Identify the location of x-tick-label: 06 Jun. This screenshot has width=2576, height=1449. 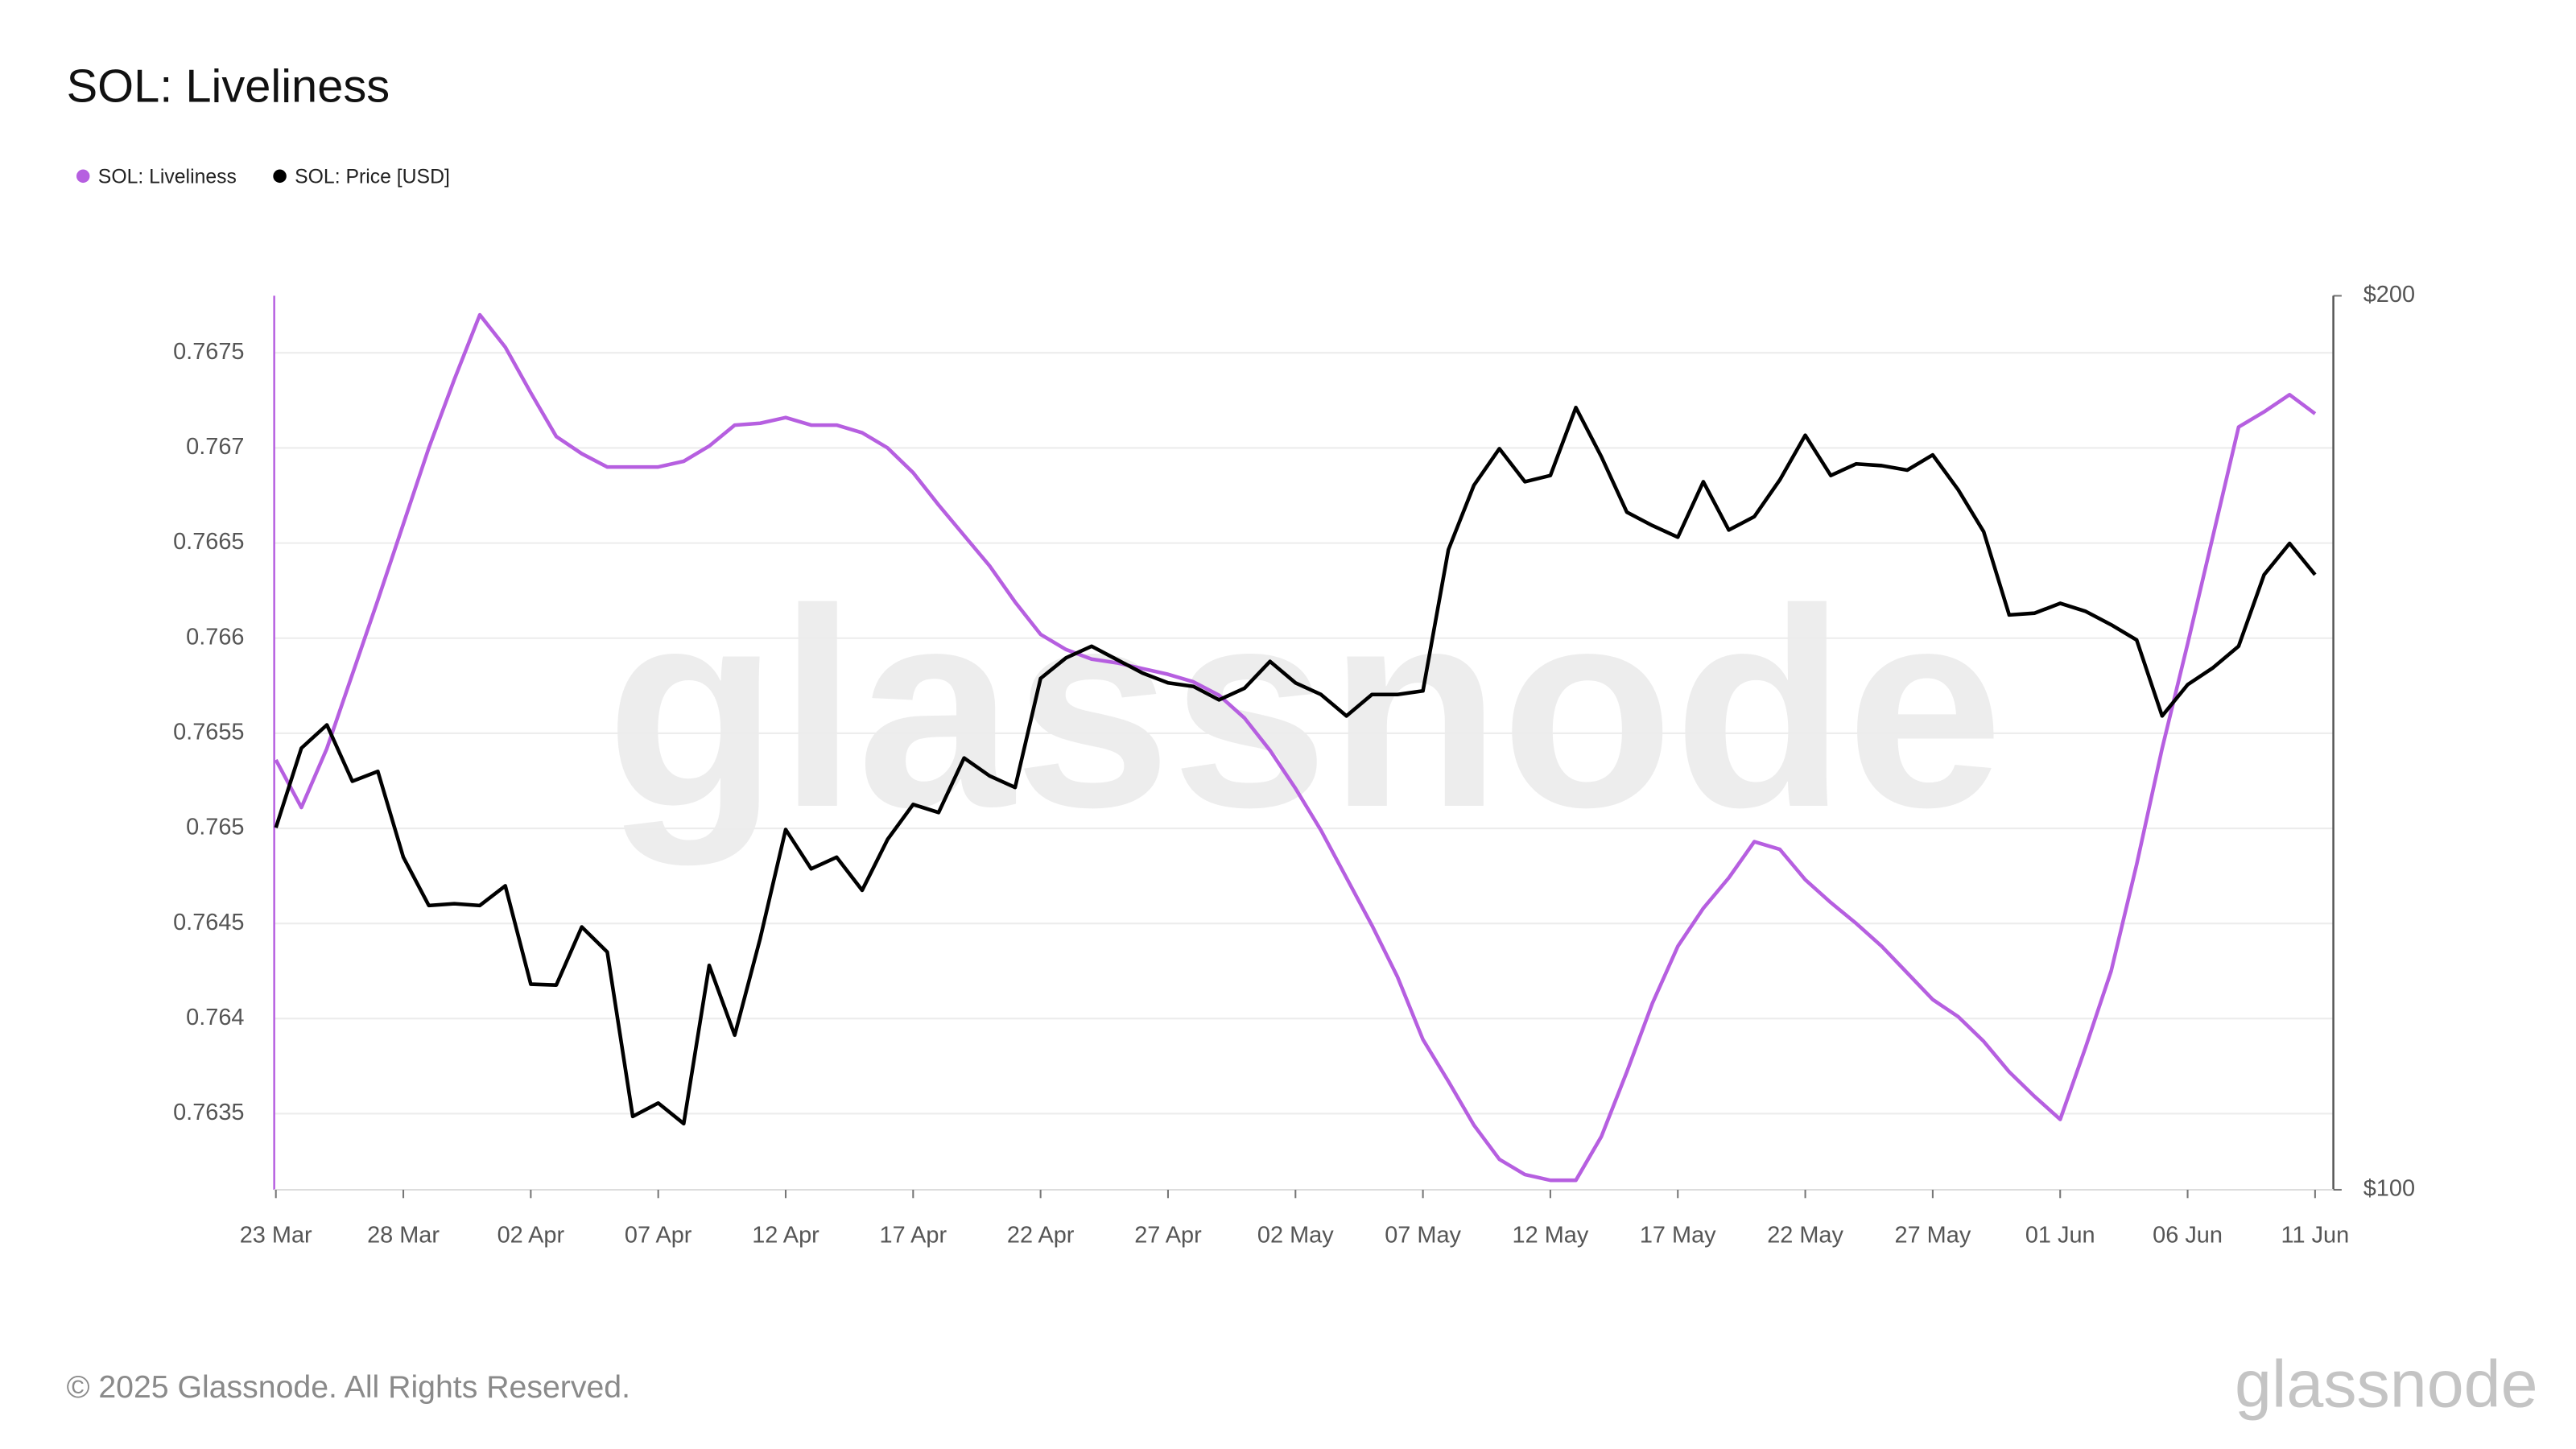
(2188, 1235).